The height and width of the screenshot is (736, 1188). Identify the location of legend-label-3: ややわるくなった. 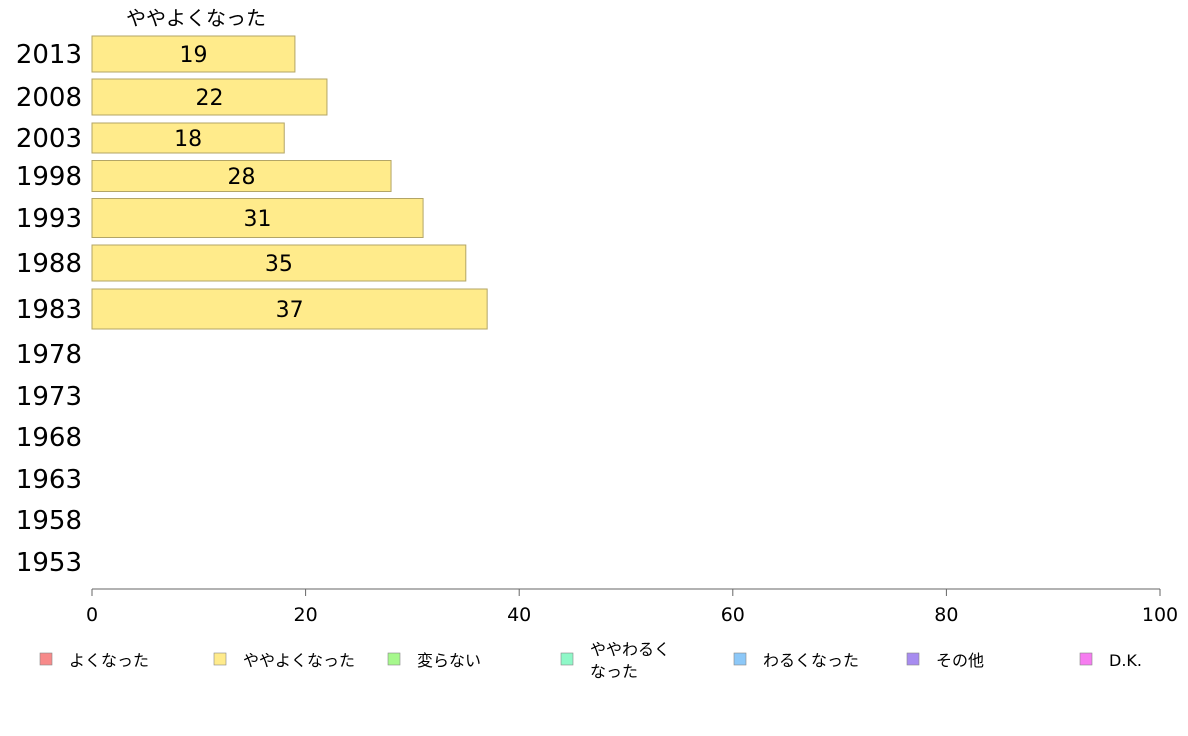
(630, 660).